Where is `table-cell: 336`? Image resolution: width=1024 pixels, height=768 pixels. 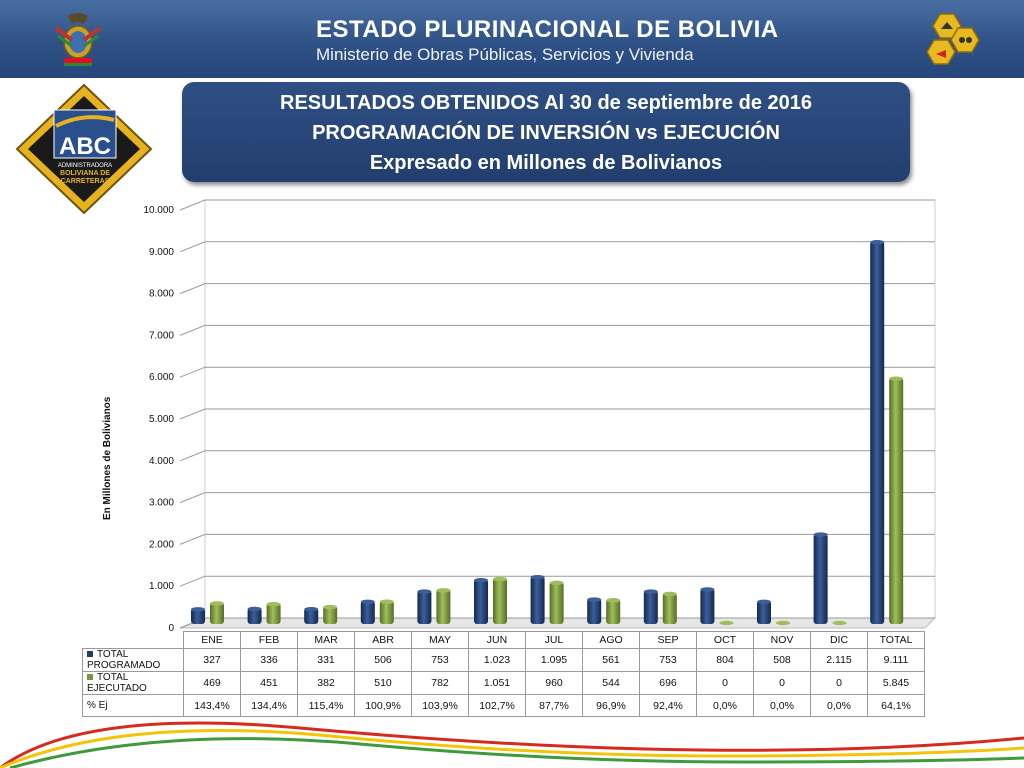
table-cell: 336 is located at coordinates (269, 660).